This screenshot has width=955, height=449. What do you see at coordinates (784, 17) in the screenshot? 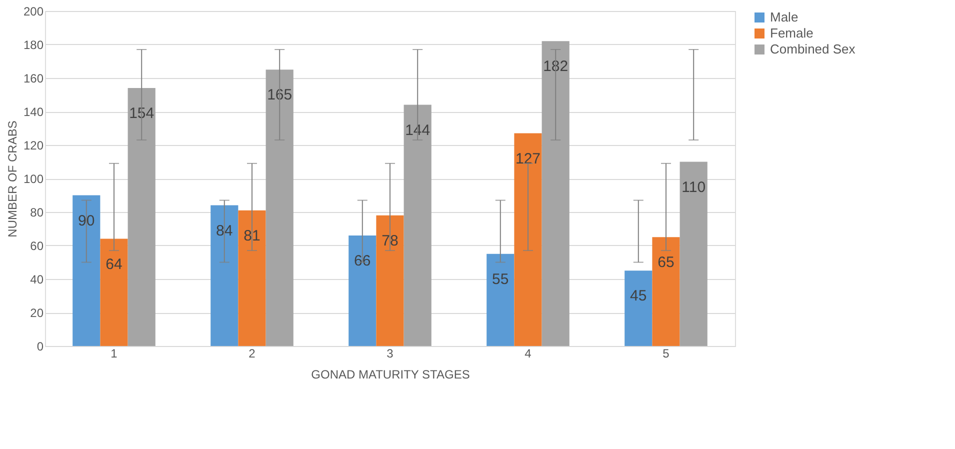
I see `legend-label: Male` at bounding box center [784, 17].